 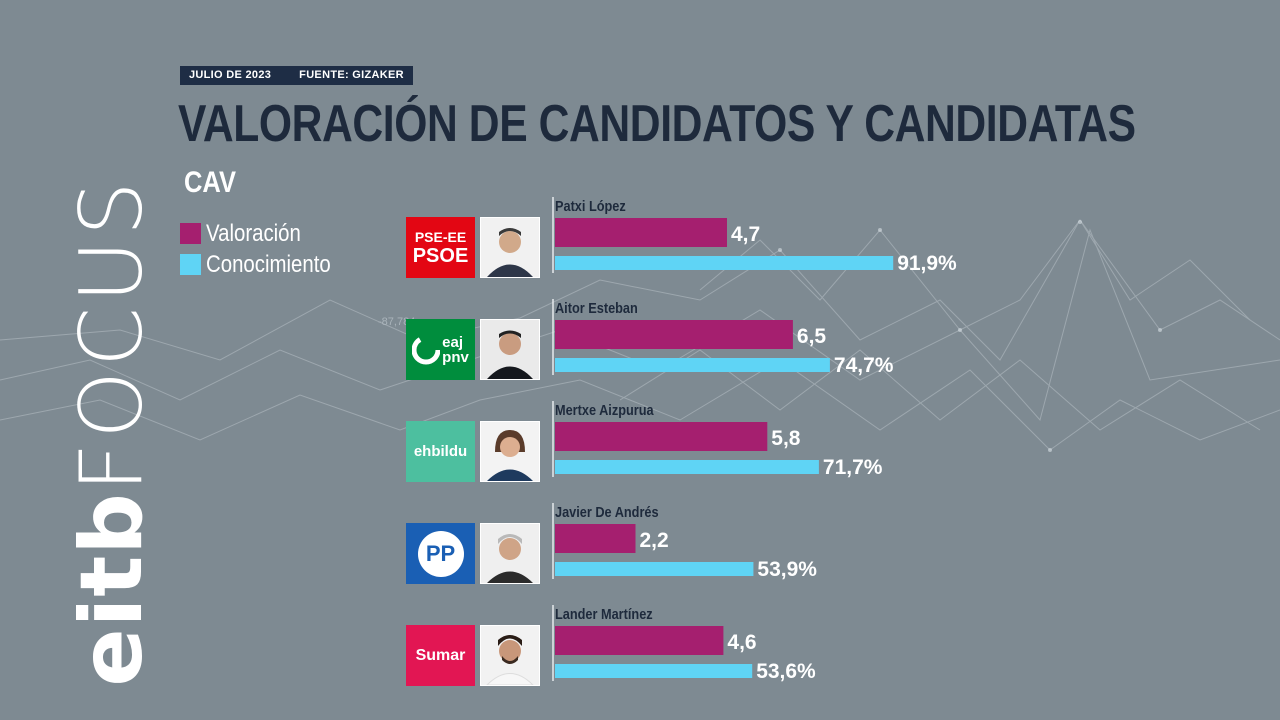 I want to click on party-logo-ehbildu: ehbildu, so click(x=440, y=451).